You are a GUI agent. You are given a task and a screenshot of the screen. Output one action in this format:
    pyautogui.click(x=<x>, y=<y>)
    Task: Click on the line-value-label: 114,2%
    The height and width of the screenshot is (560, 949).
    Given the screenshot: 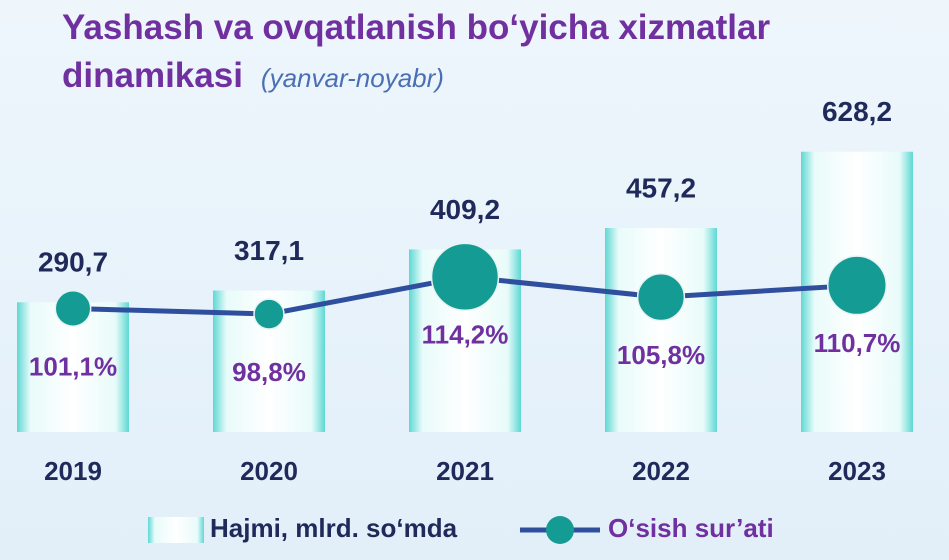 What is the action you would take?
    pyautogui.click(x=465, y=335)
    